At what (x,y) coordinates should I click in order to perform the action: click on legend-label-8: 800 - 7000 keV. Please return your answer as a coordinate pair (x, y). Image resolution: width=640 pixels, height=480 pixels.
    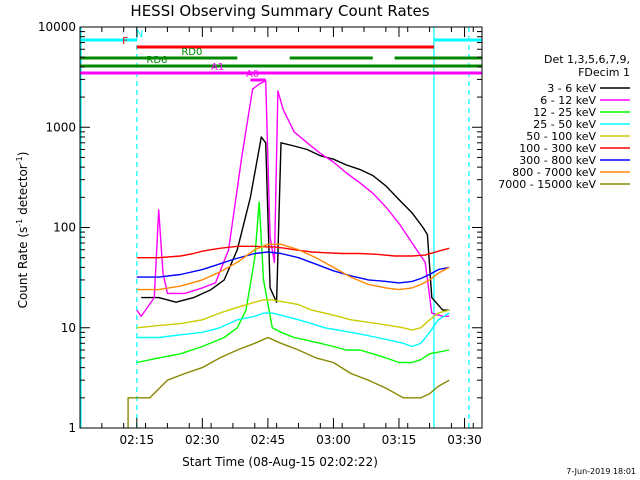
    Looking at the image, I should click on (554, 172).